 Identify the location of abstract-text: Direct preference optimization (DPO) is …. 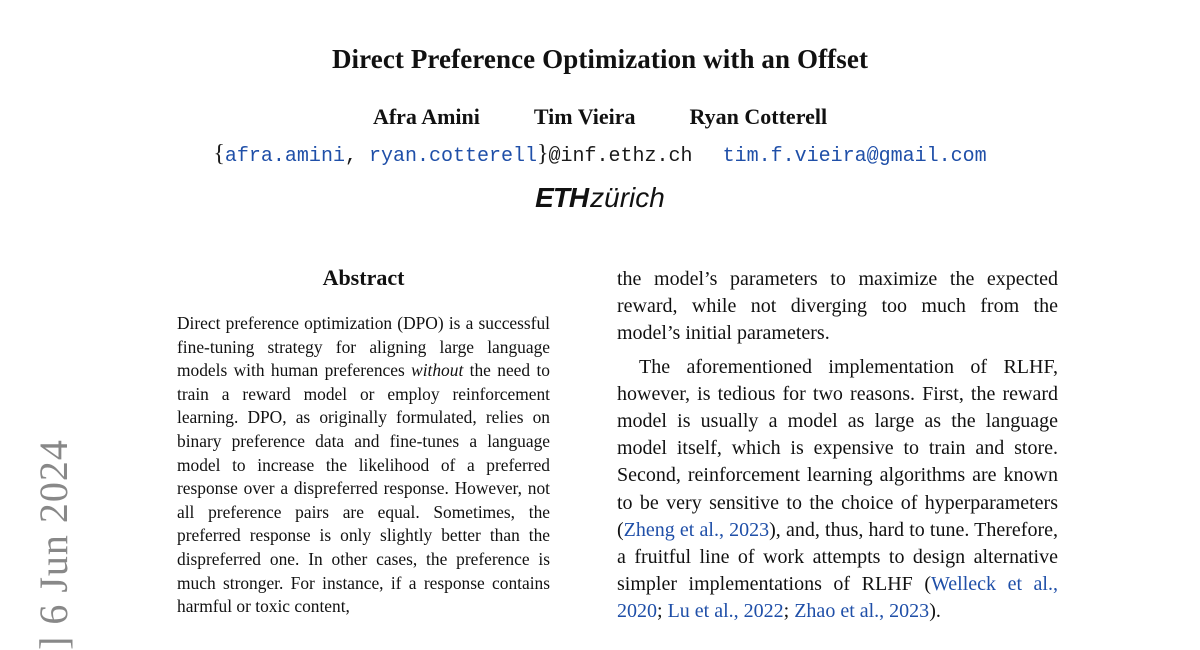
(363, 465).